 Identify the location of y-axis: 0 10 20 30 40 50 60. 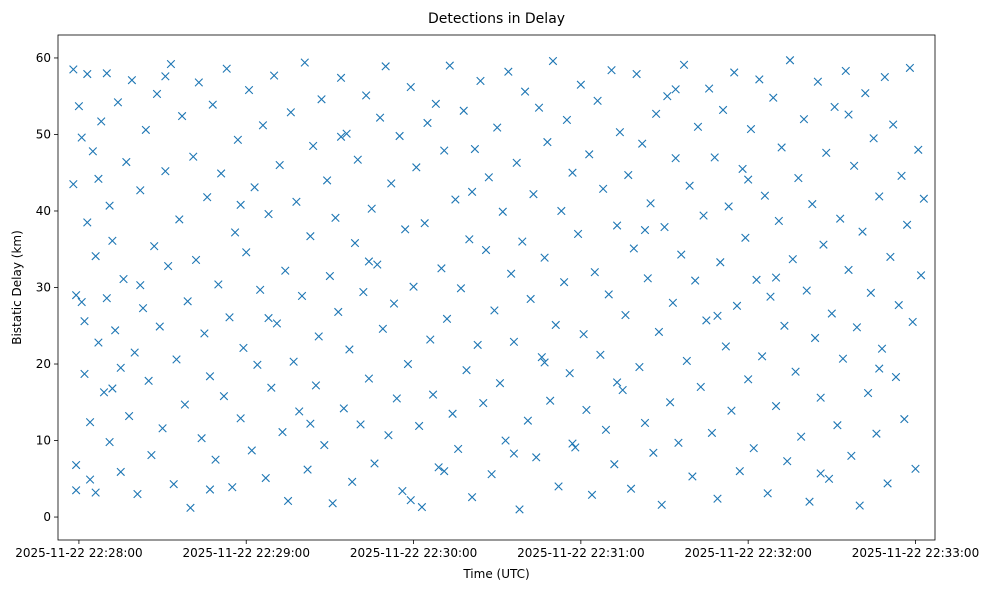
(47, 287).